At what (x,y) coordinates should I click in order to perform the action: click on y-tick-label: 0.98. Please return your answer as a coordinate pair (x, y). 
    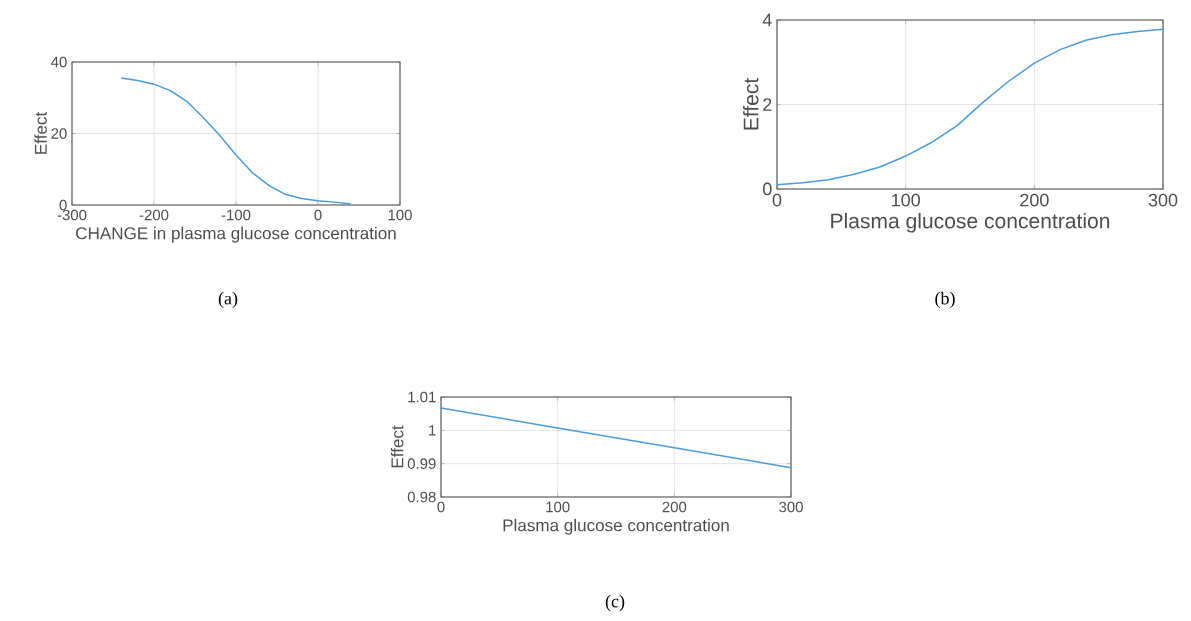
    Looking at the image, I should click on (421, 497).